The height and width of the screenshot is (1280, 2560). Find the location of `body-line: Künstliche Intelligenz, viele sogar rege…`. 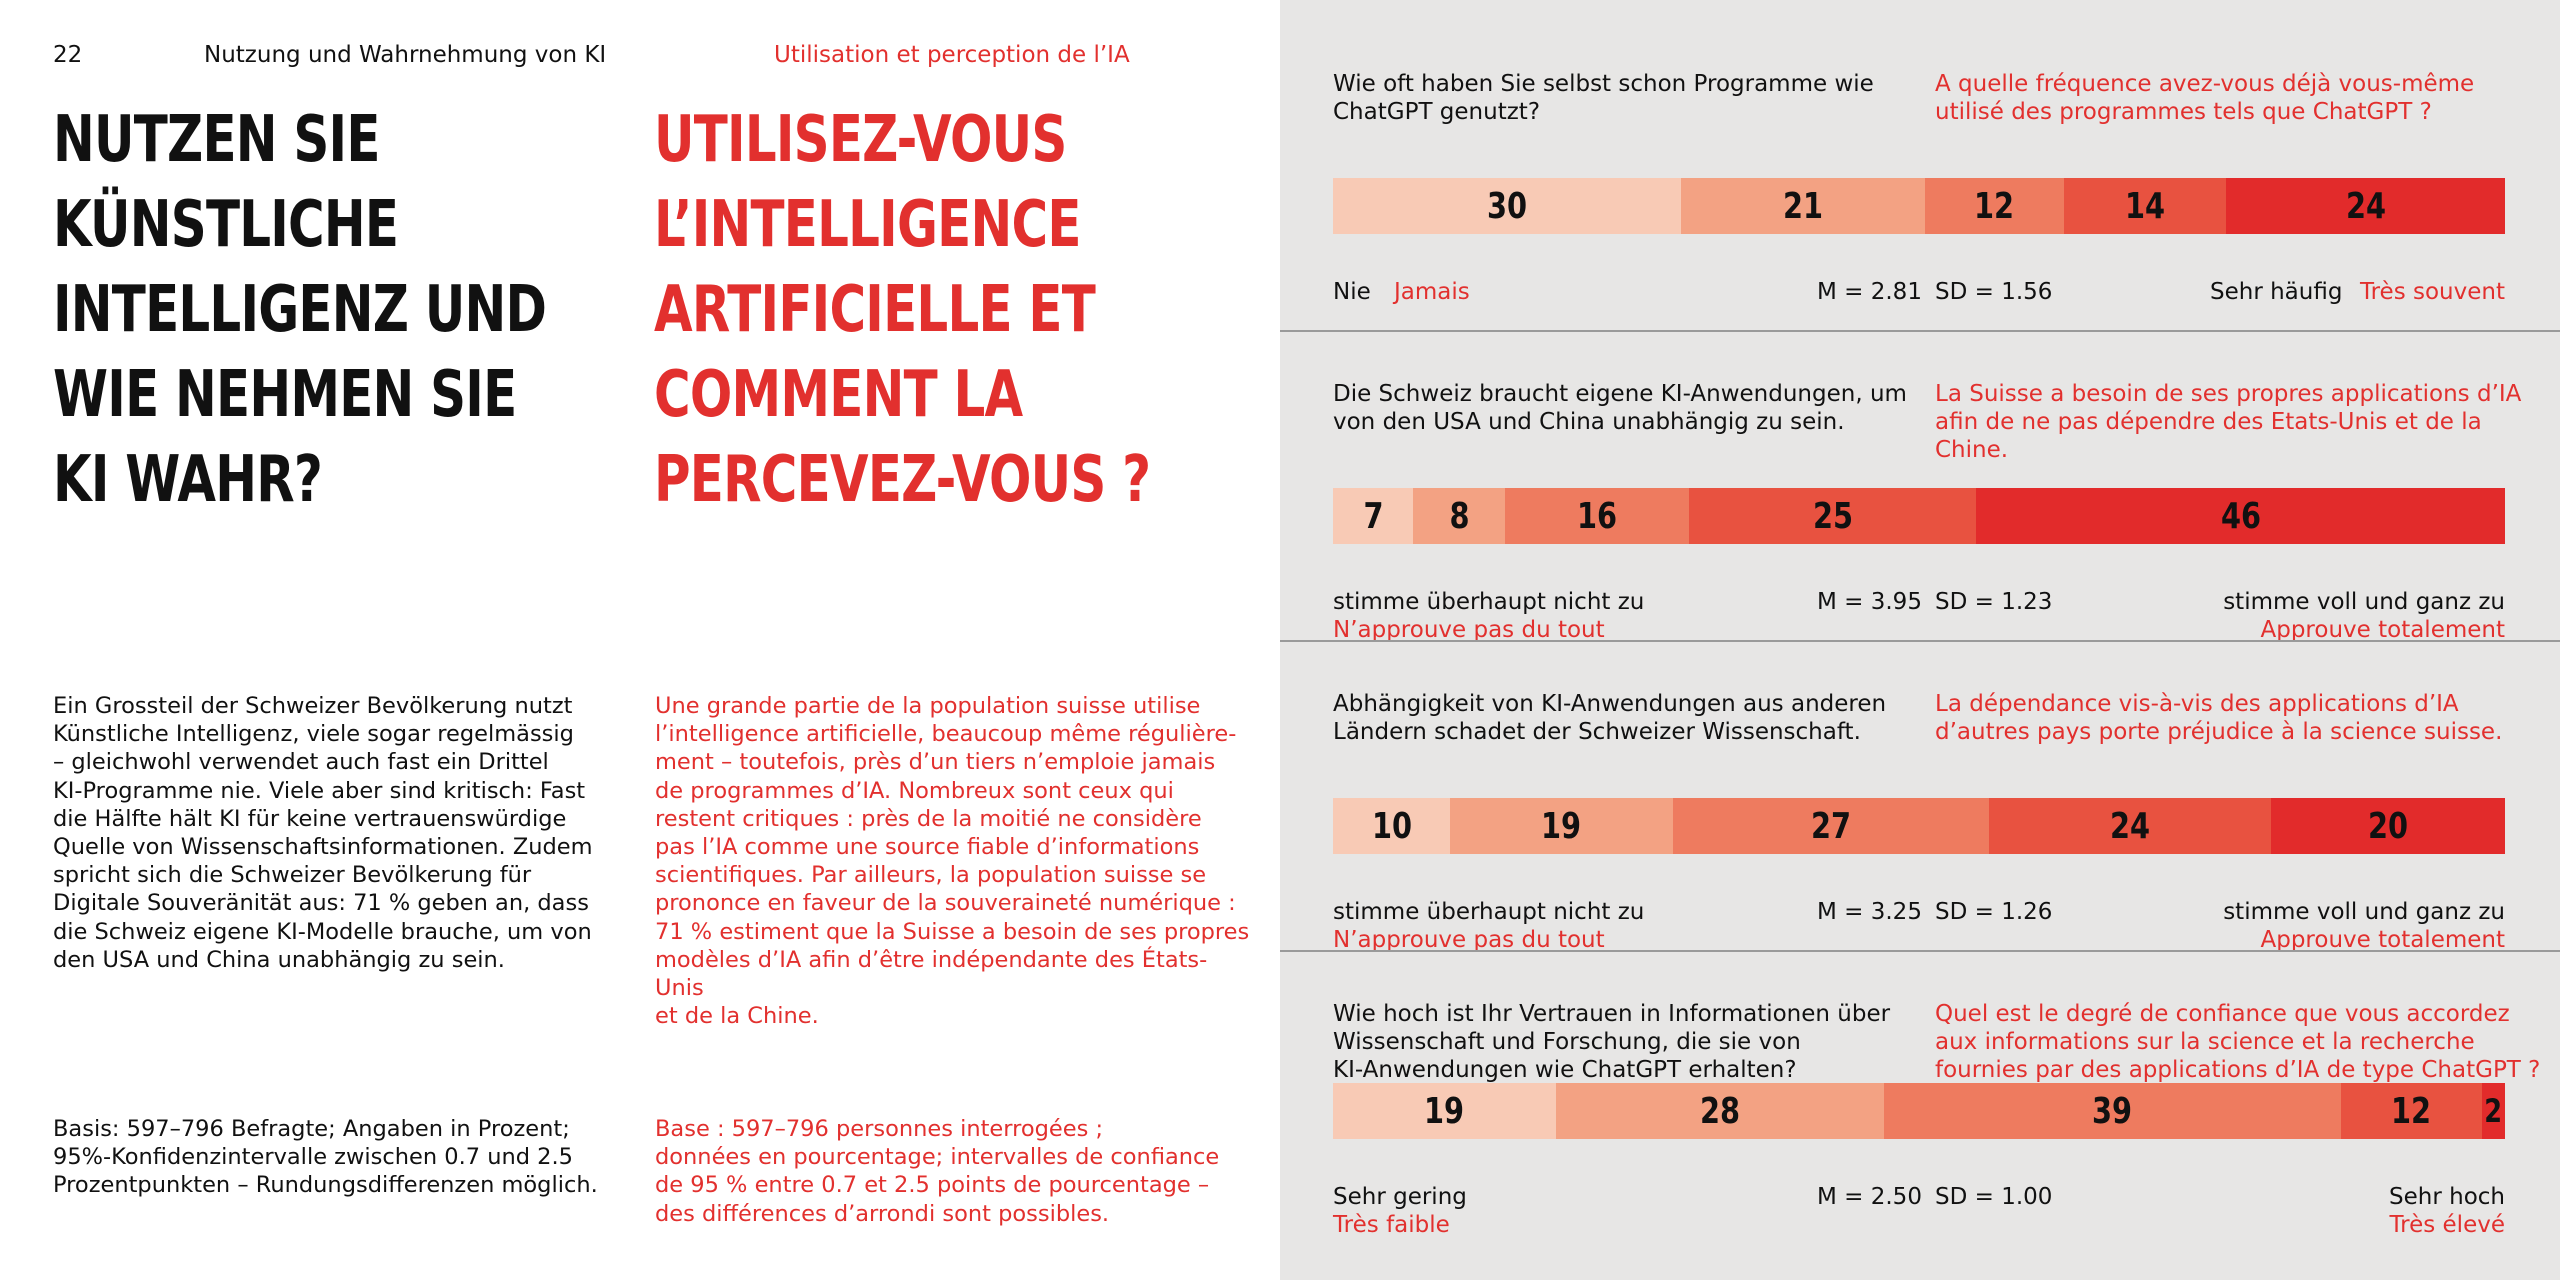

body-line: Künstliche Intelligenz, viele sogar rege… is located at coordinates (313, 734).